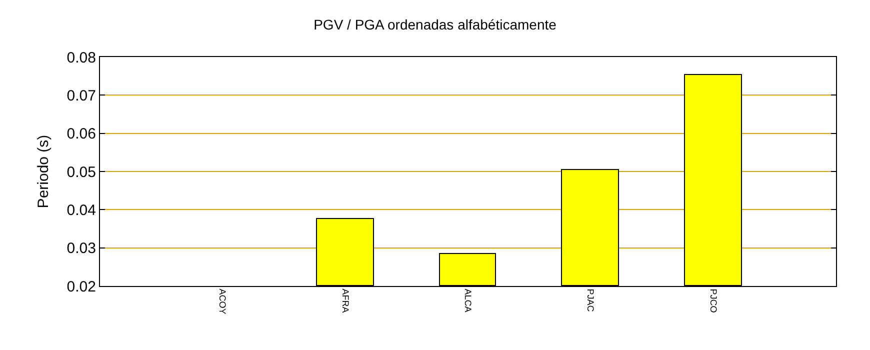 The width and height of the screenshot is (870, 350). What do you see at coordinates (591, 300) in the screenshot?
I see `x-tick-label: PJAC` at bounding box center [591, 300].